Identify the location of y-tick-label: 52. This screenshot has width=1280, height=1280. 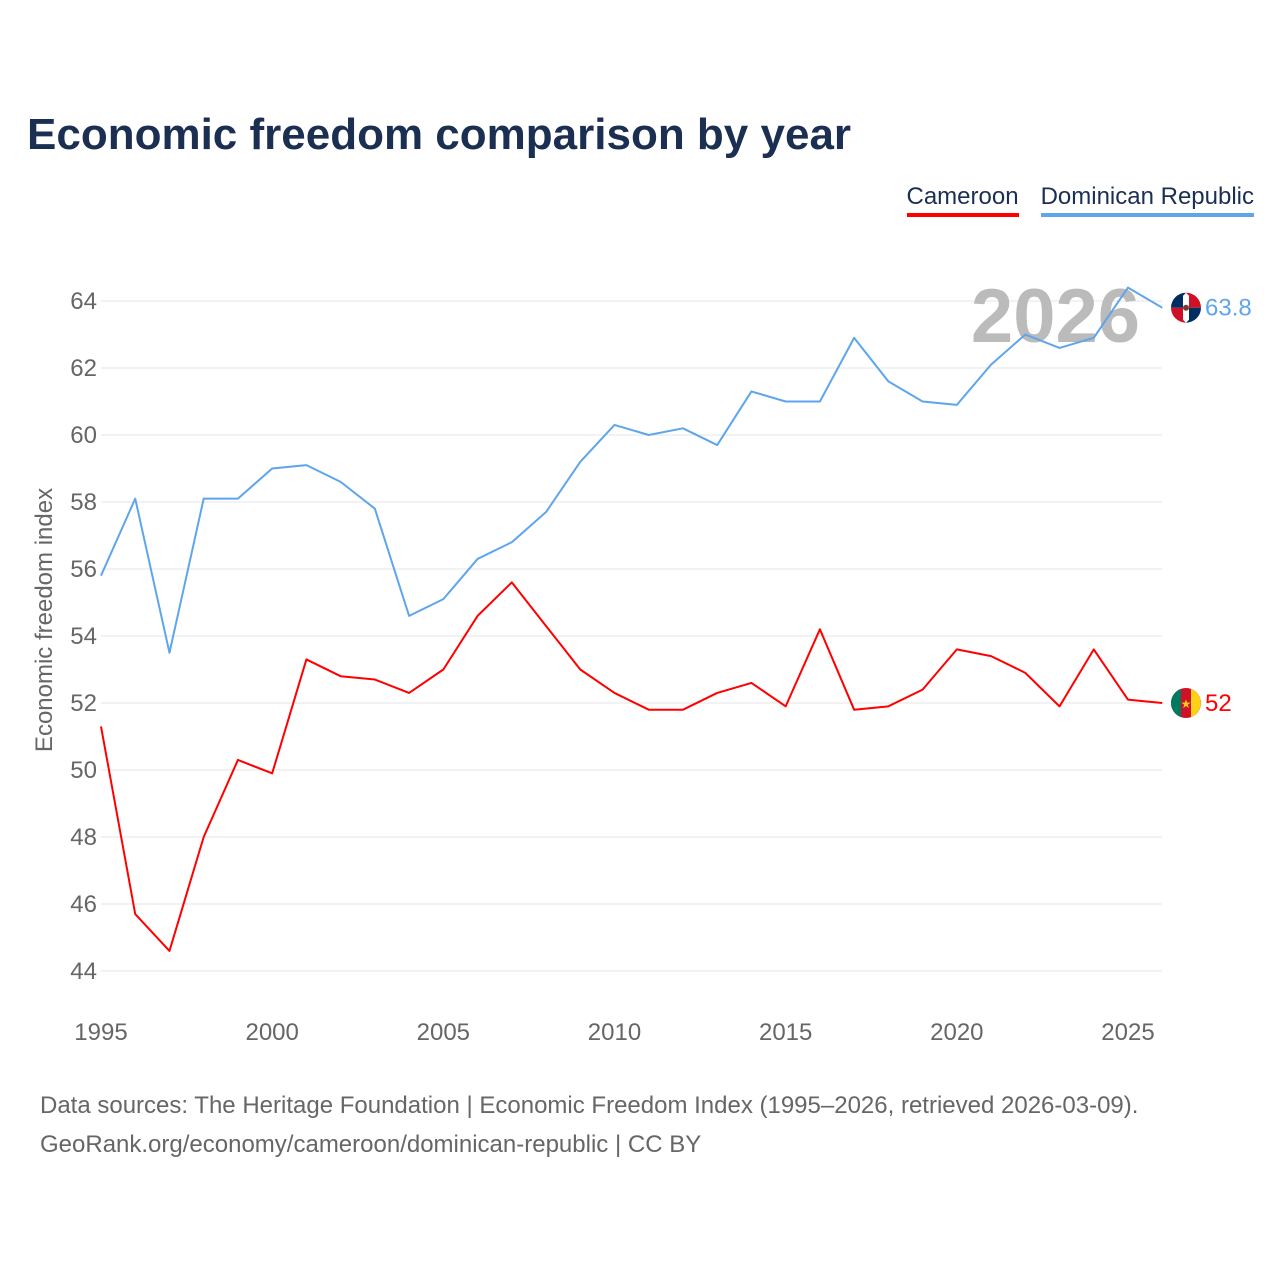
(83, 703).